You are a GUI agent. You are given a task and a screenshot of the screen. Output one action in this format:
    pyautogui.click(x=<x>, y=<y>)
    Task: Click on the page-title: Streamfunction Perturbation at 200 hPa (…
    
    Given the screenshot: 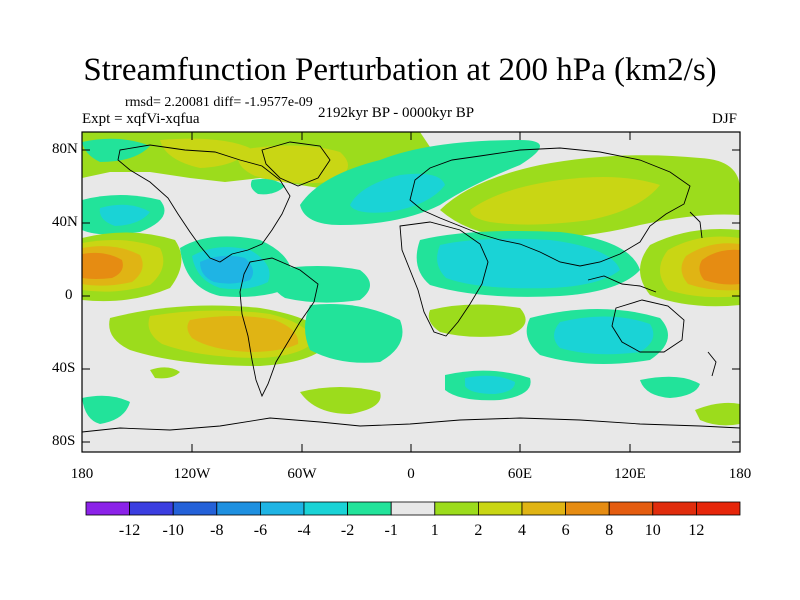 What is the action you would take?
    pyautogui.click(x=400, y=70)
    